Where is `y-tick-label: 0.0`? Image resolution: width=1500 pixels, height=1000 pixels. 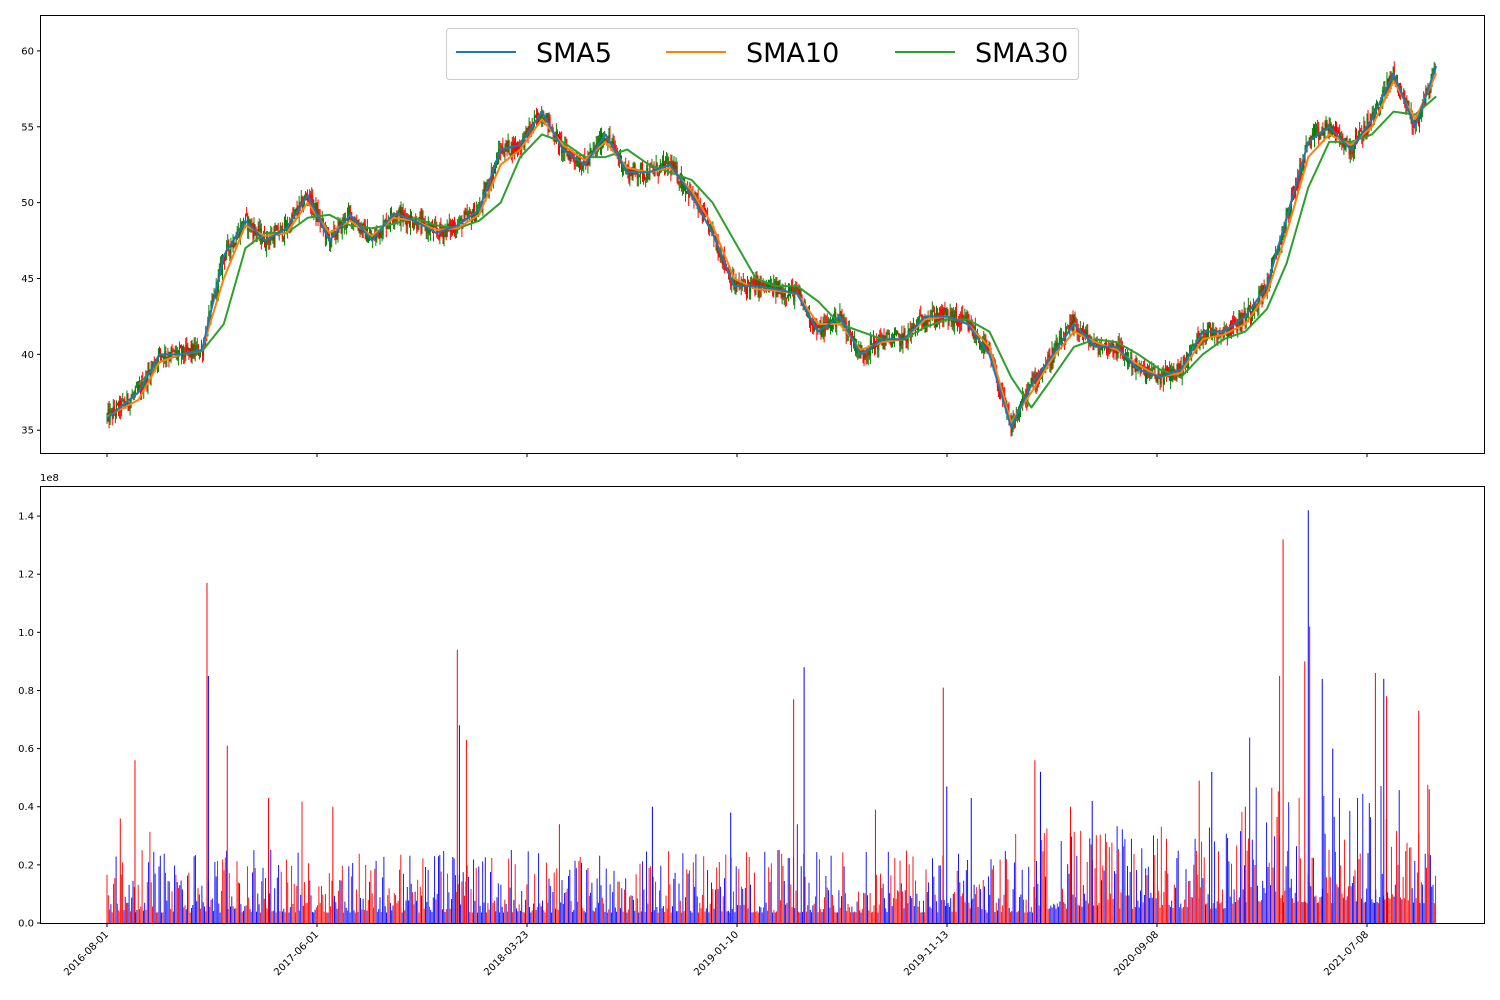 y-tick-label: 0.0 is located at coordinates (26, 924).